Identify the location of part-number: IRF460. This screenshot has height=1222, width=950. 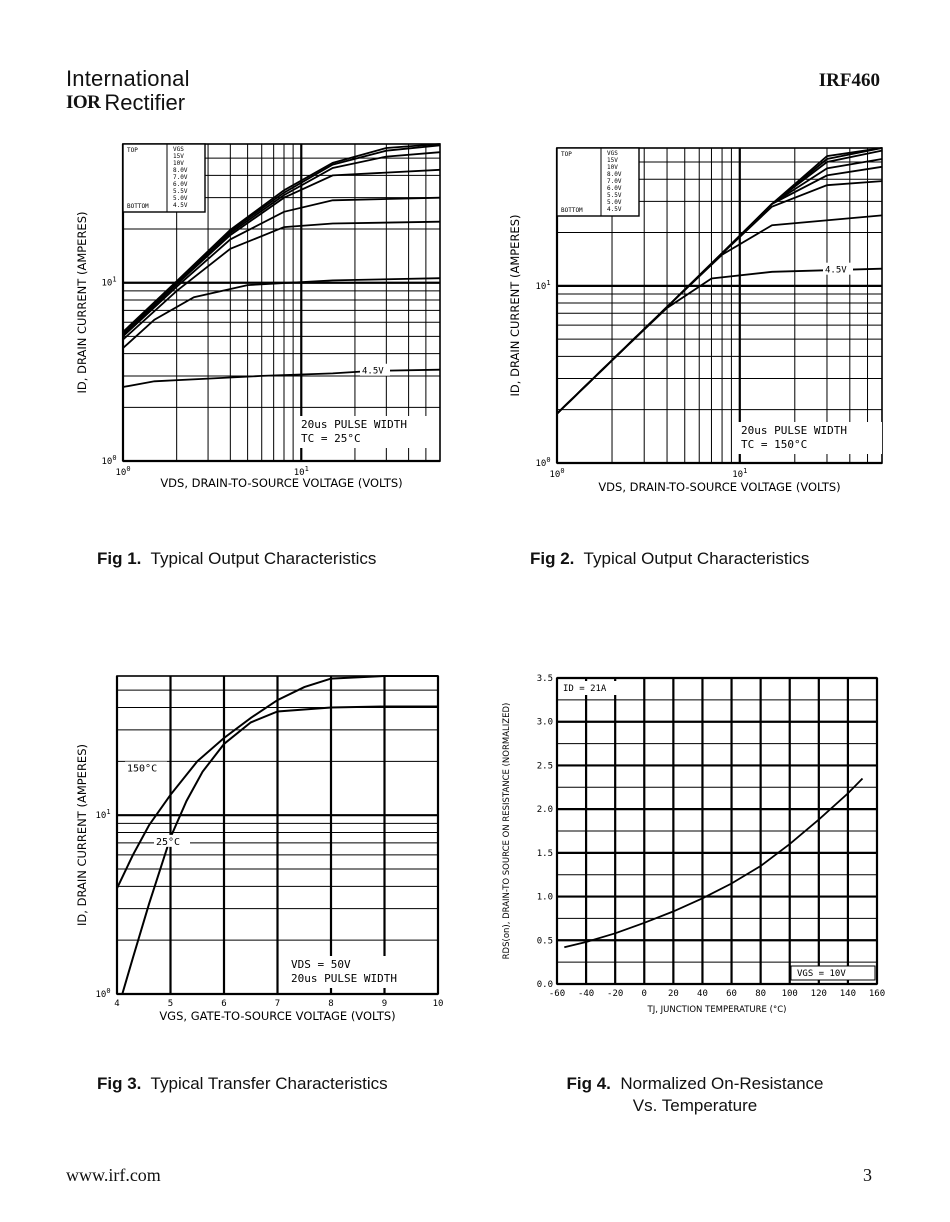
(849, 80).